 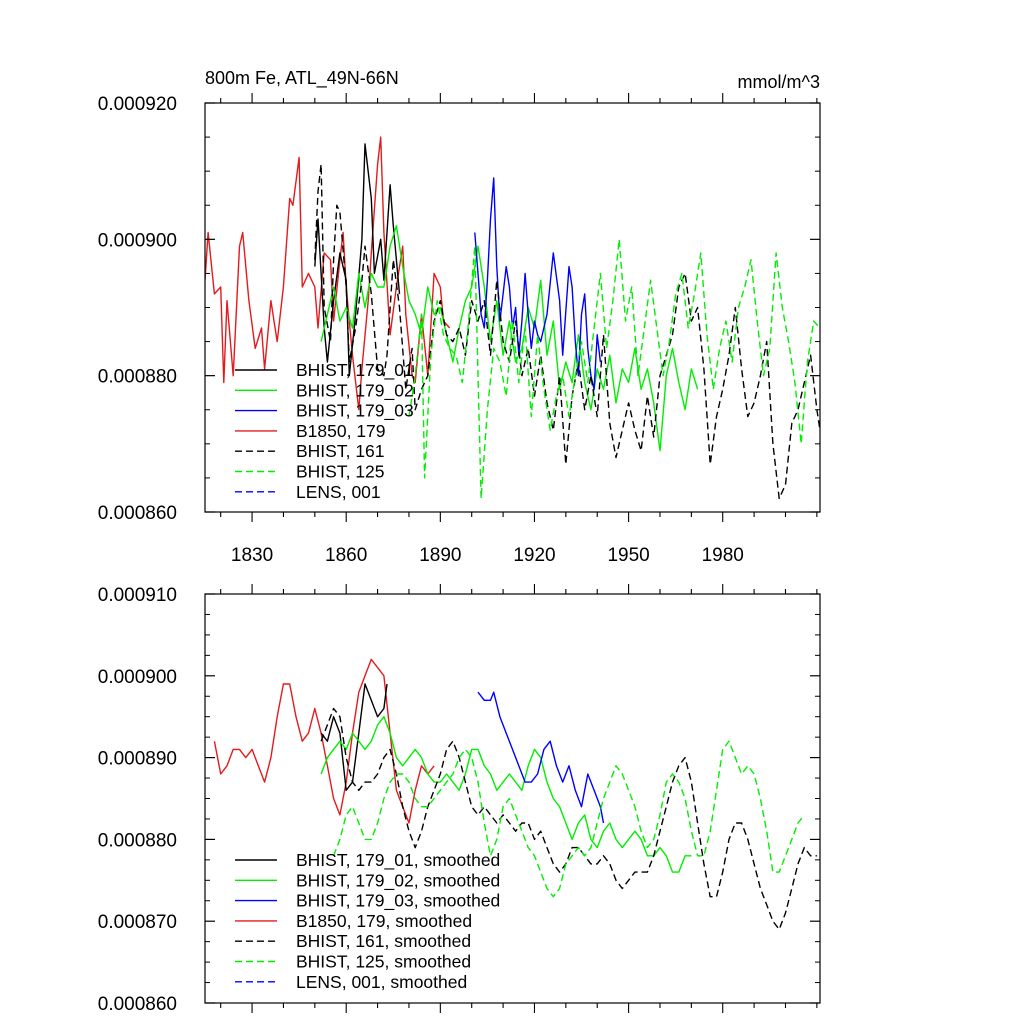 What do you see at coordinates (340, 472) in the screenshot?
I see `legend-label: BHIST, 125` at bounding box center [340, 472].